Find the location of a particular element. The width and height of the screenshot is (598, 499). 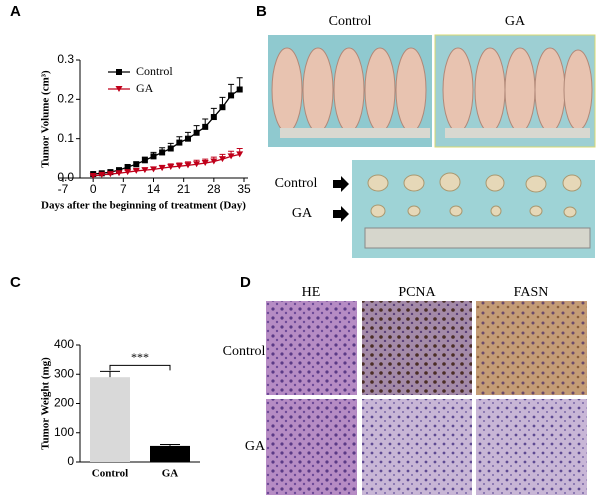

x-tick-label: 21 is located at coordinates (184, 189).